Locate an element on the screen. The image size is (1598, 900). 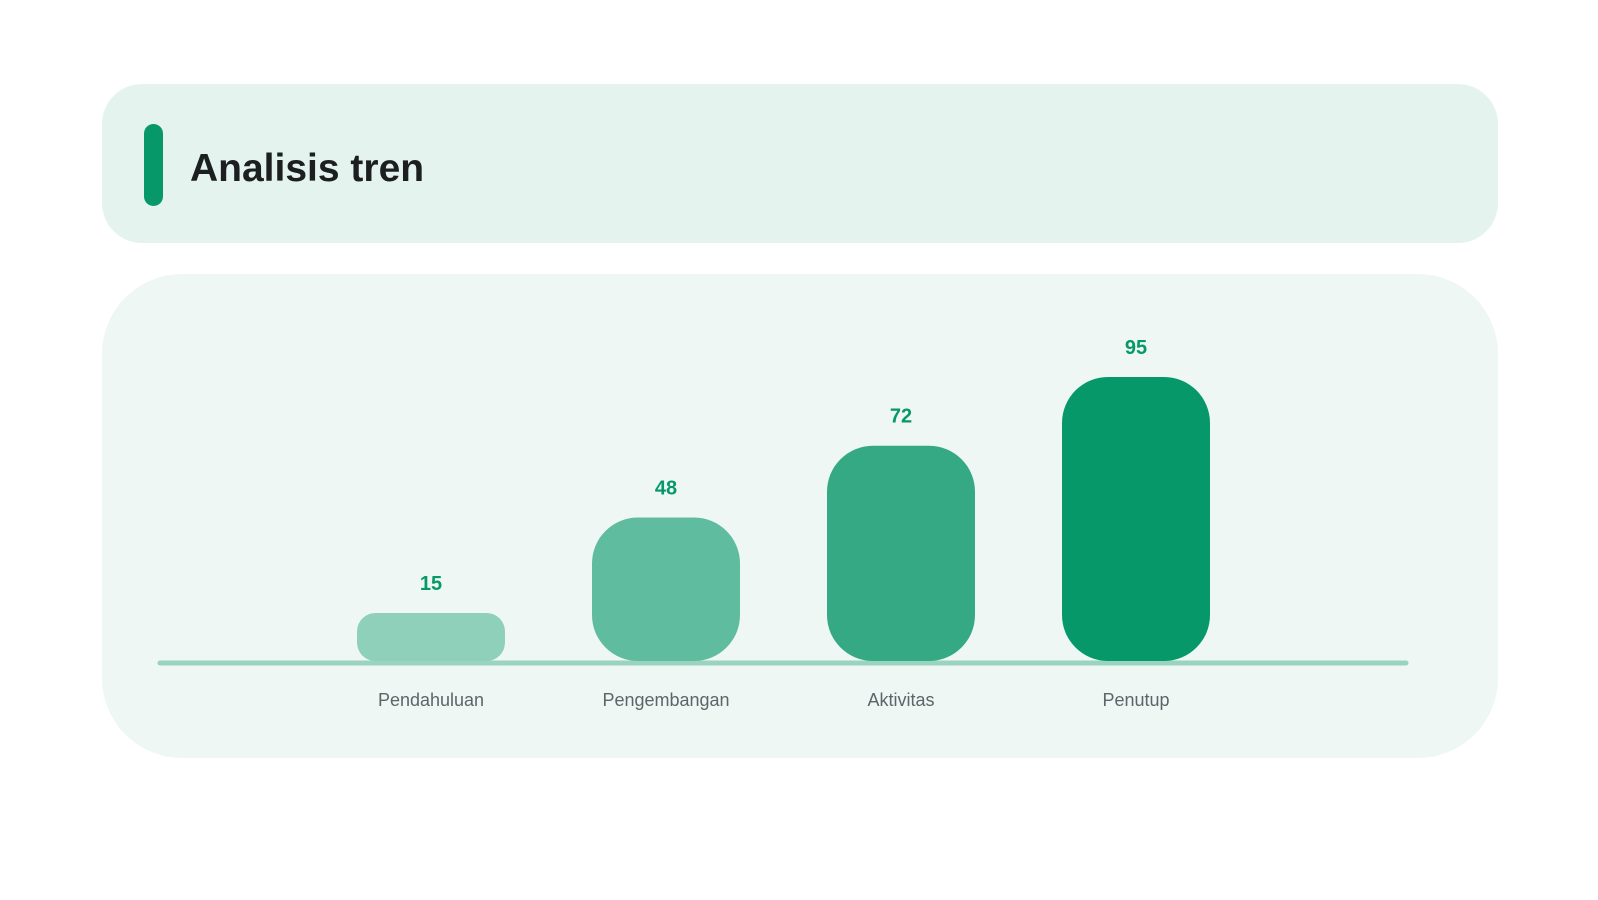
bar-pendahuluan is located at coordinates (431, 637).